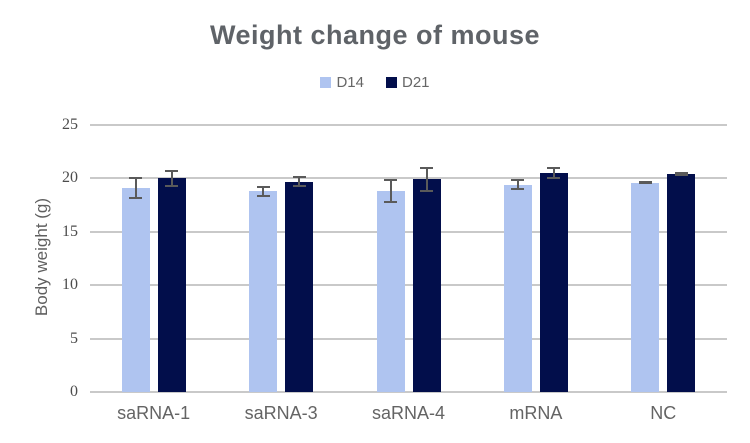  Describe the element at coordinates (517, 288) in the screenshot. I see `bar-D14-mRNA` at that location.